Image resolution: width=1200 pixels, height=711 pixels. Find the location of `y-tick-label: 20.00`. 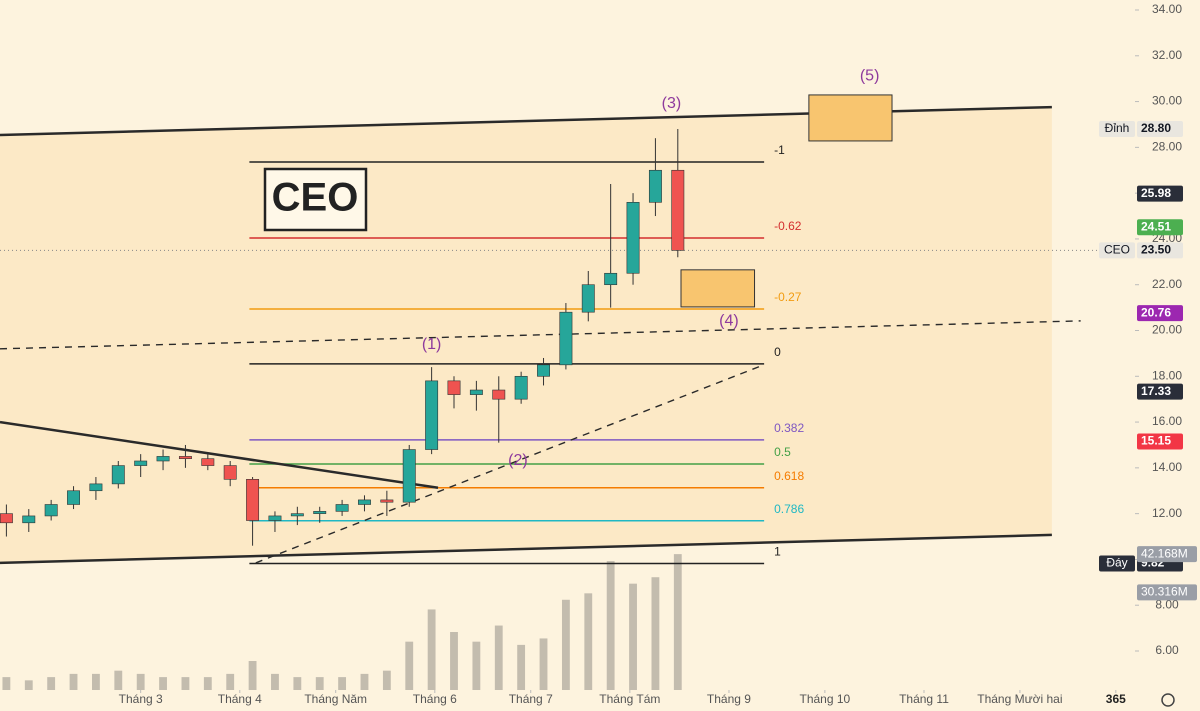

y-tick-label: 20.00 is located at coordinates (1167, 330).